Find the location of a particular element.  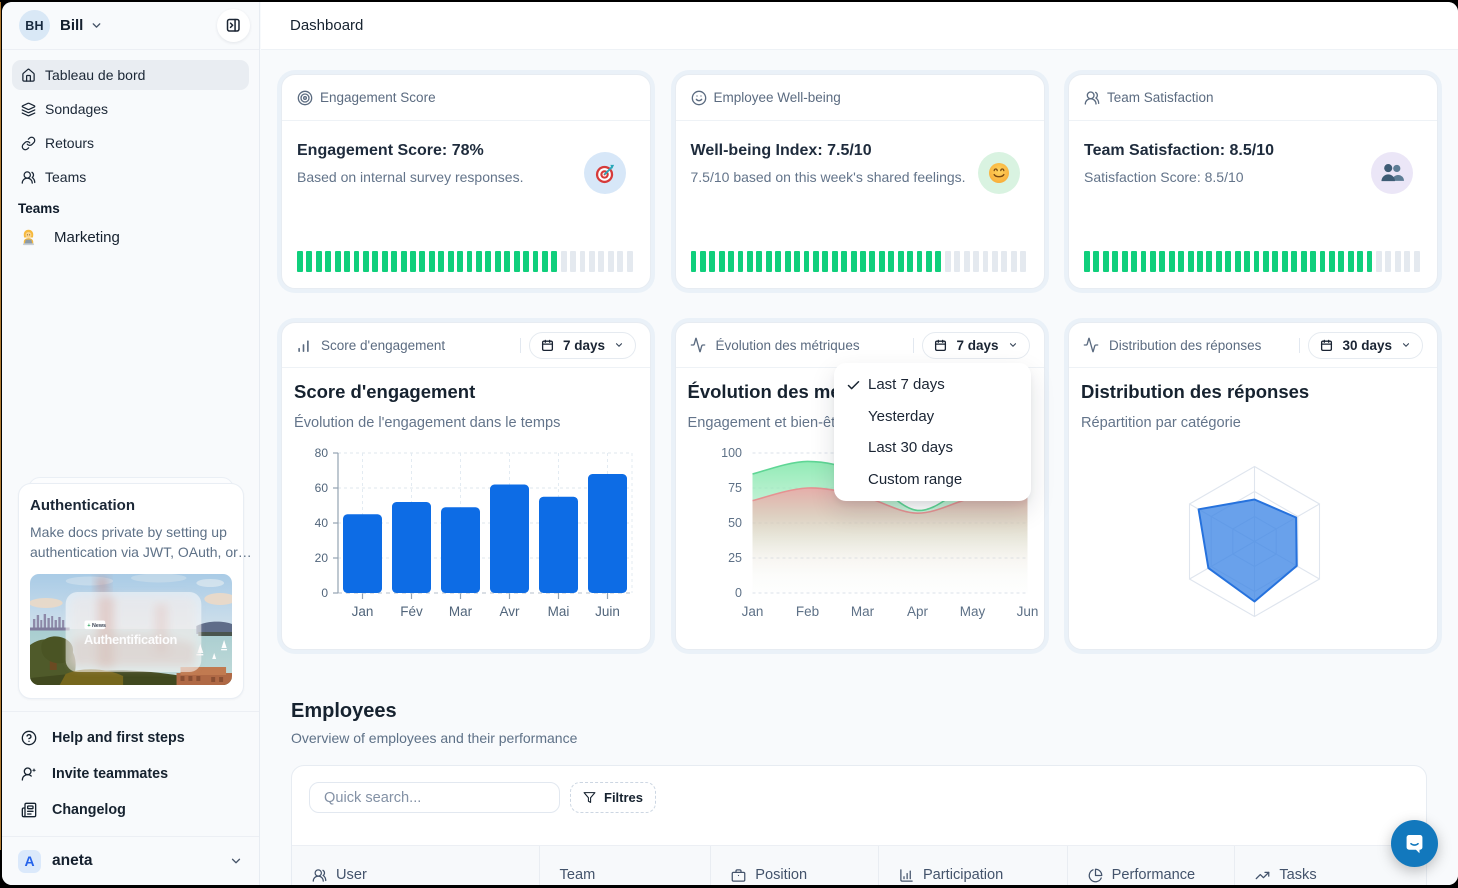

svg-text: 25 is located at coordinates (735, 558).